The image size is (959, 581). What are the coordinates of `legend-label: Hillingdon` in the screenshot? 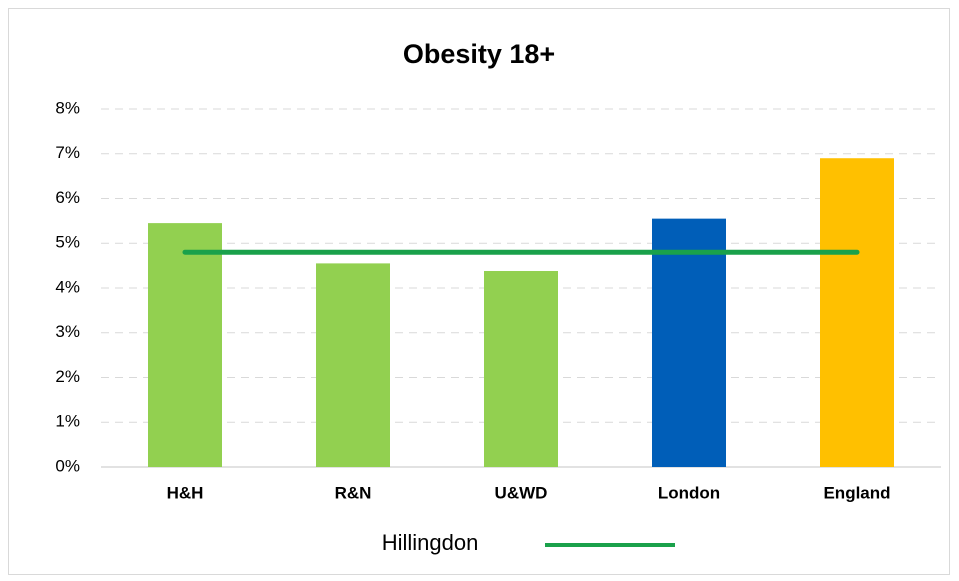 It's located at (430, 542).